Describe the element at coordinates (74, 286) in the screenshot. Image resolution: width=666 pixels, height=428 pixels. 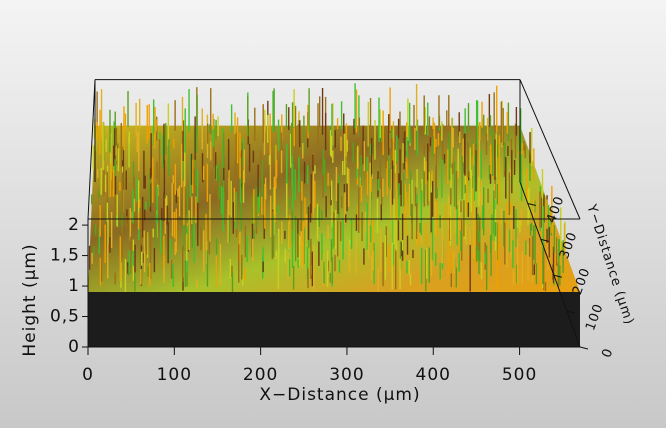
I see `z-tick-label: 1` at that location.